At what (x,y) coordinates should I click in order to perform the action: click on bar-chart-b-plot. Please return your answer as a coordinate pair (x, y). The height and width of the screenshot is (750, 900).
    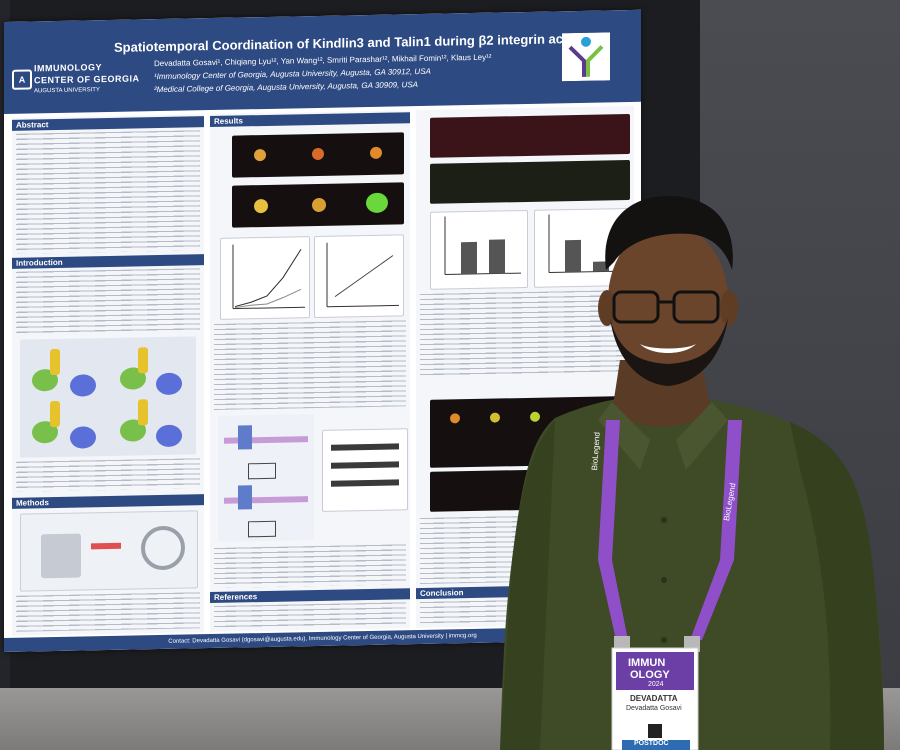
    Looking at the image, I should click on (482, 246).